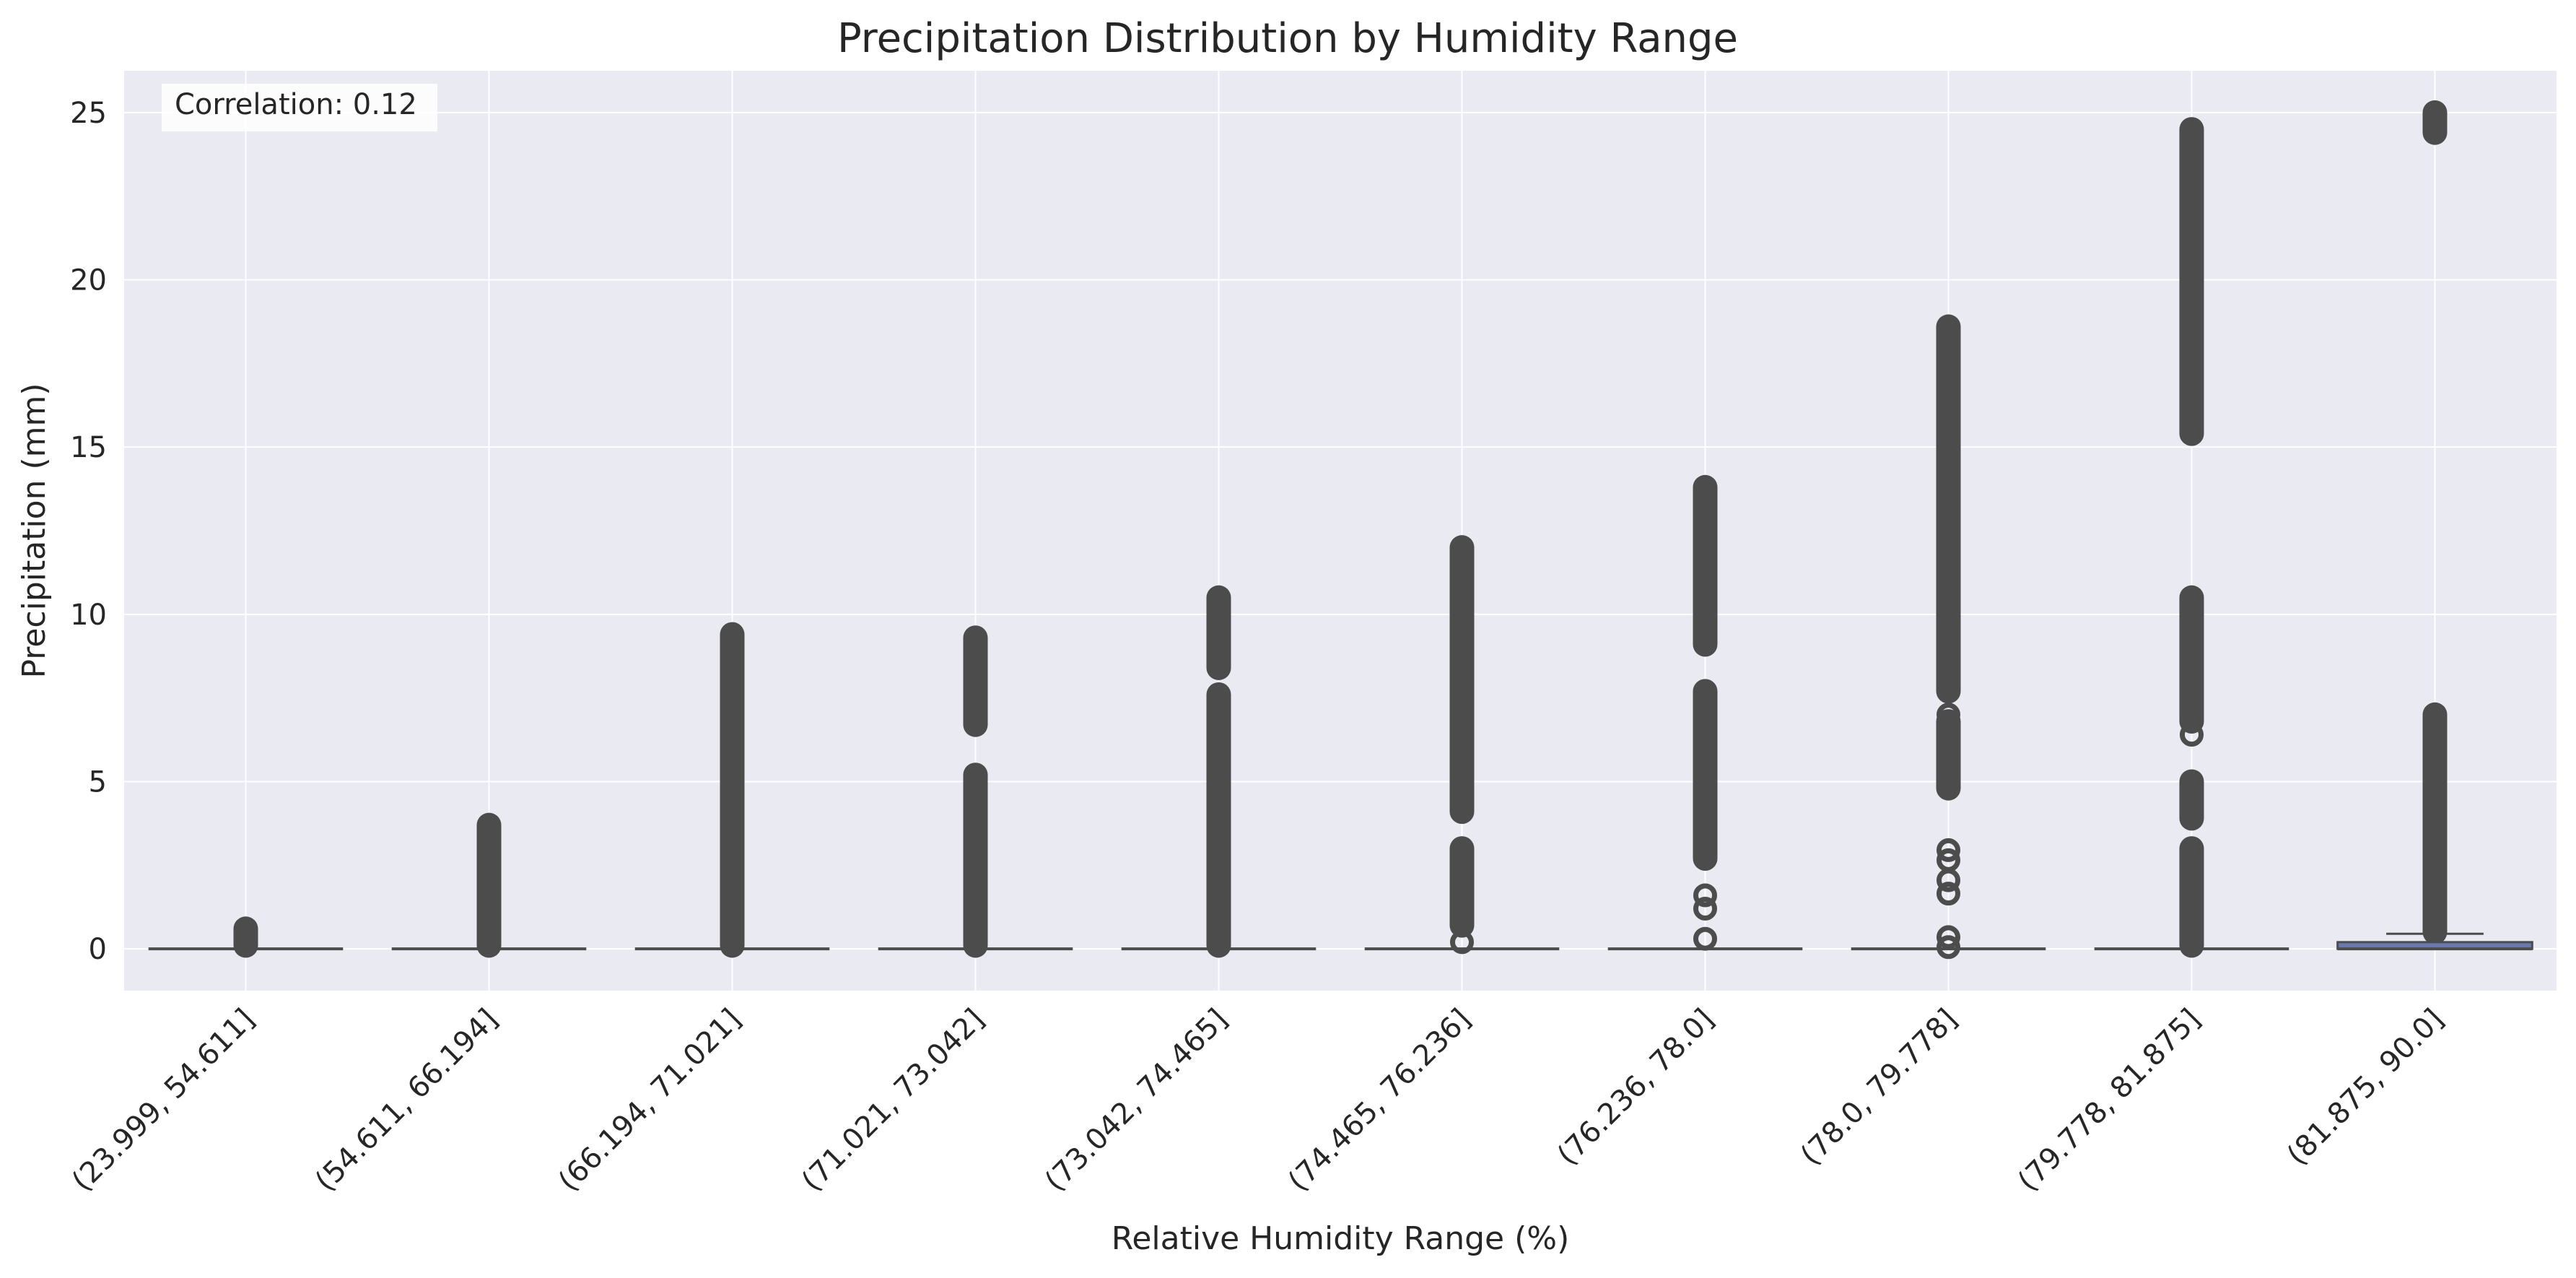  What do you see at coordinates (2365, 1088) in the screenshot?
I see `x-tick-label: (81.875, 90.0]` at bounding box center [2365, 1088].